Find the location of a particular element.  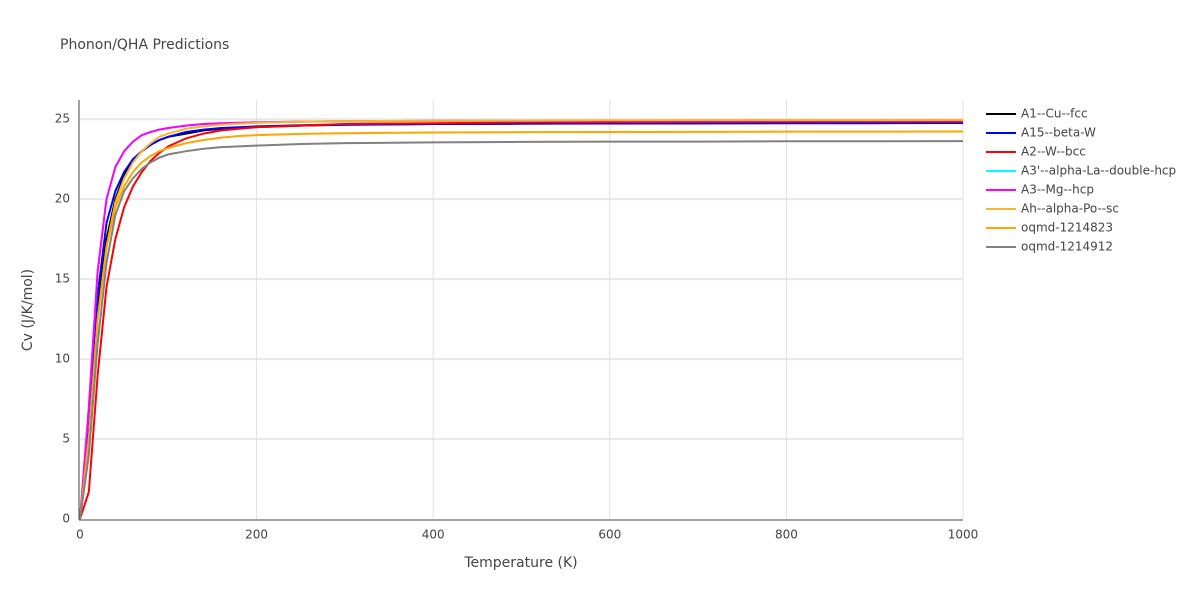

x-tick-label: 800 is located at coordinates (786, 535).